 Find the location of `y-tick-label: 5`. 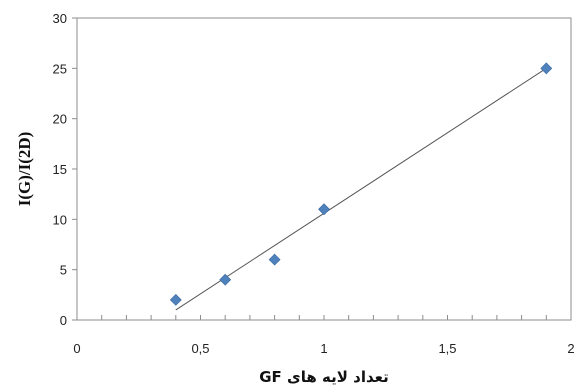

y-tick-label: 5 is located at coordinates (63, 270).